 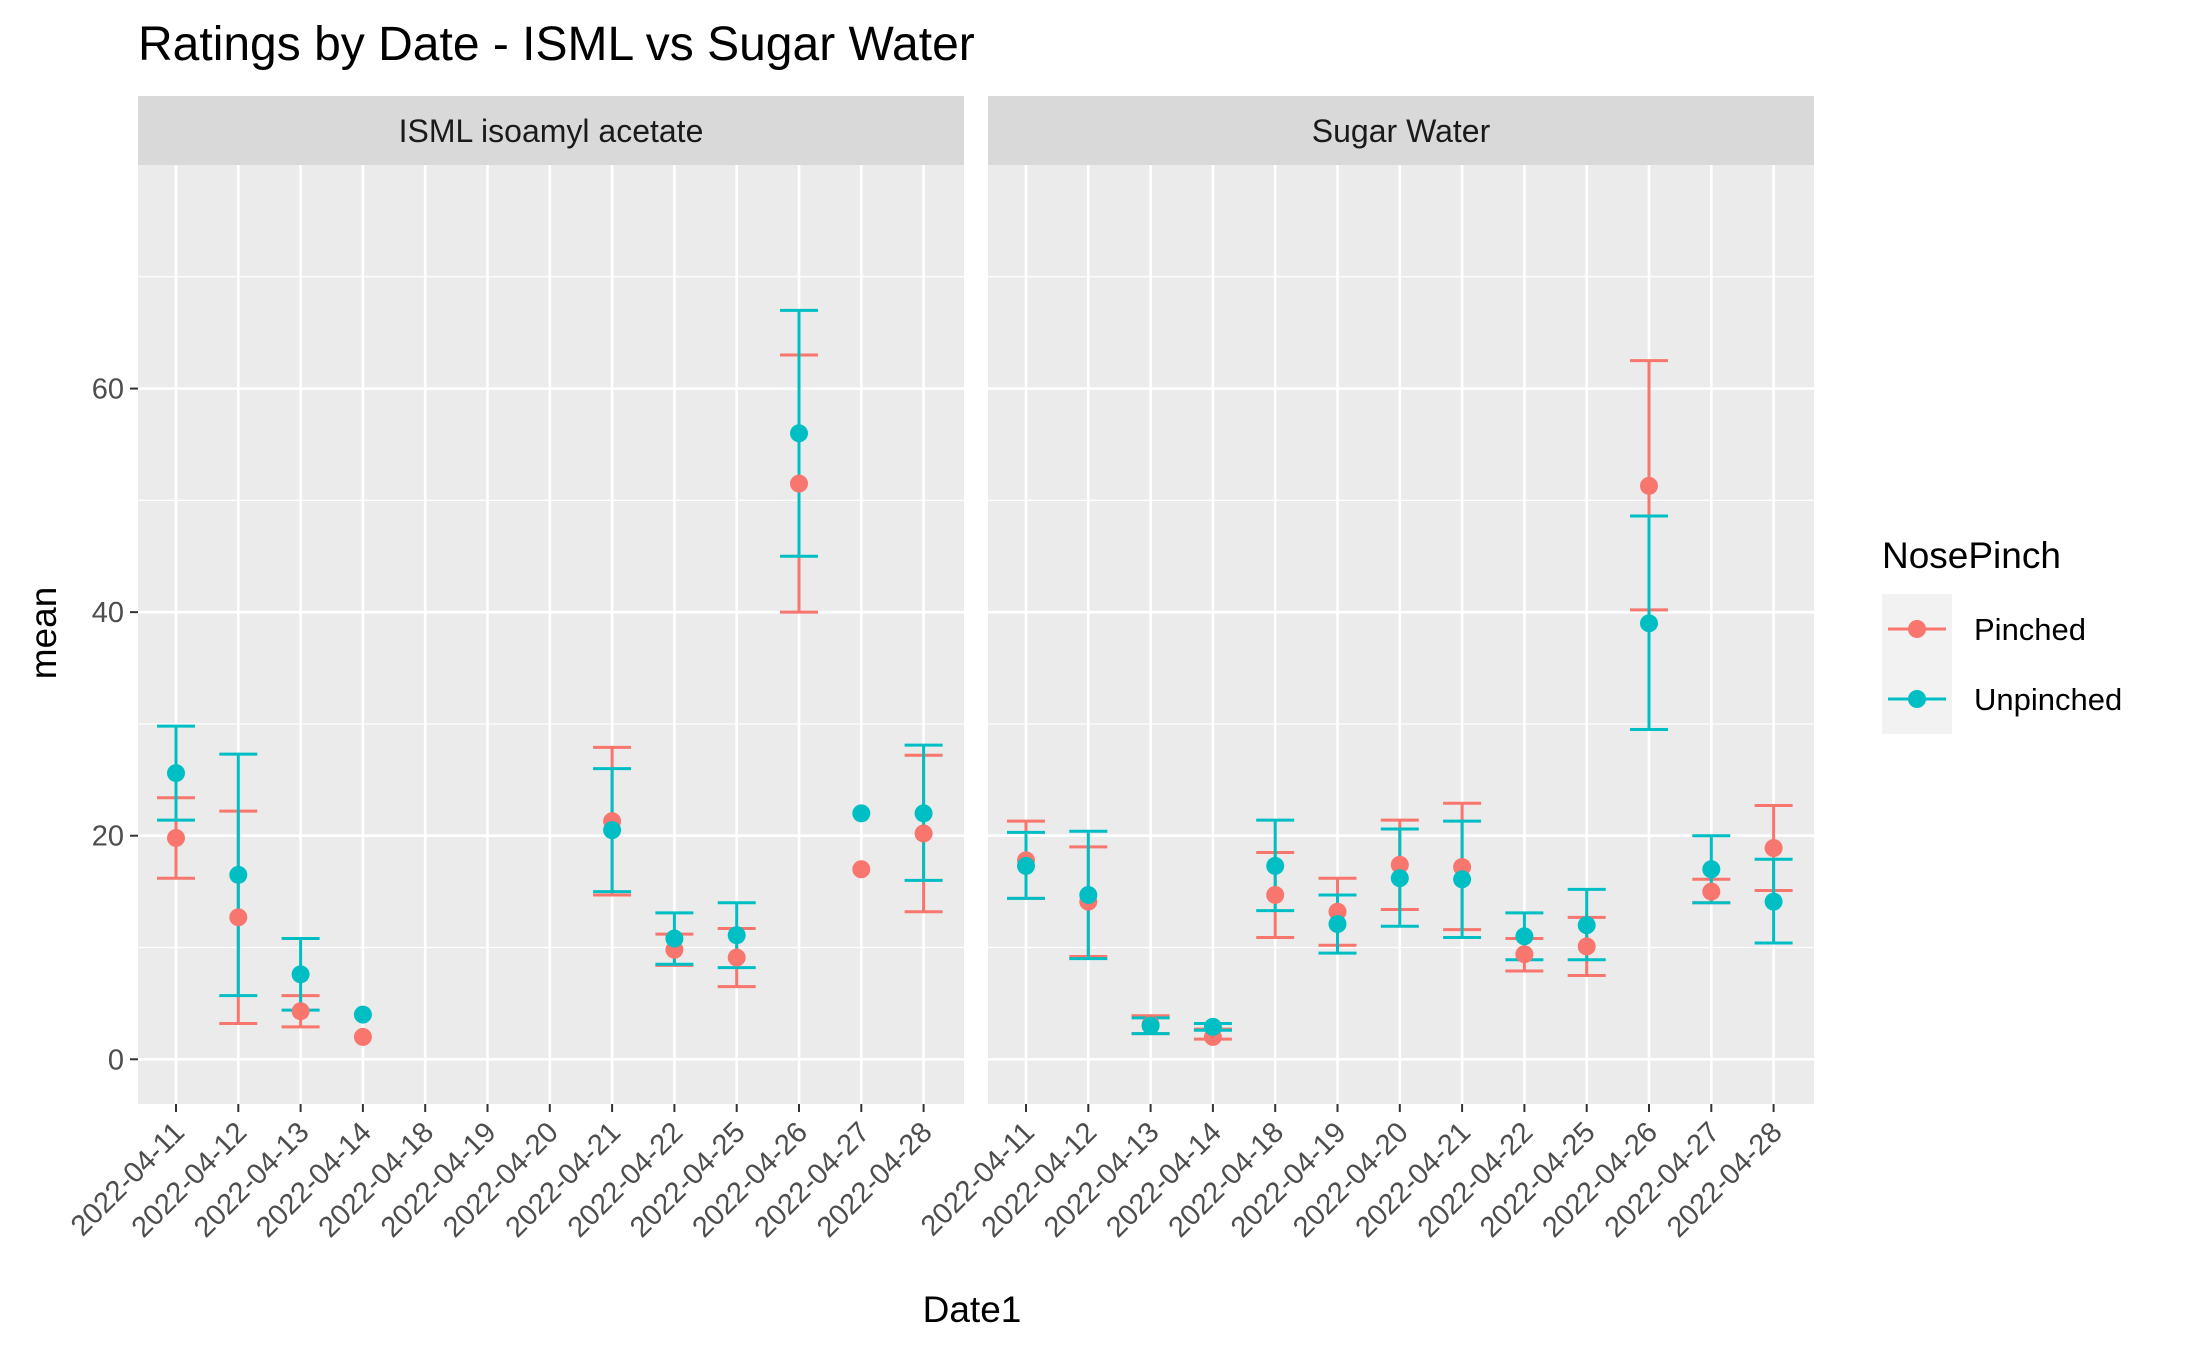 What do you see at coordinates (108, 837) in the screenshot?
I see `y-tick-label: 20` at bounding box center [108, 837].